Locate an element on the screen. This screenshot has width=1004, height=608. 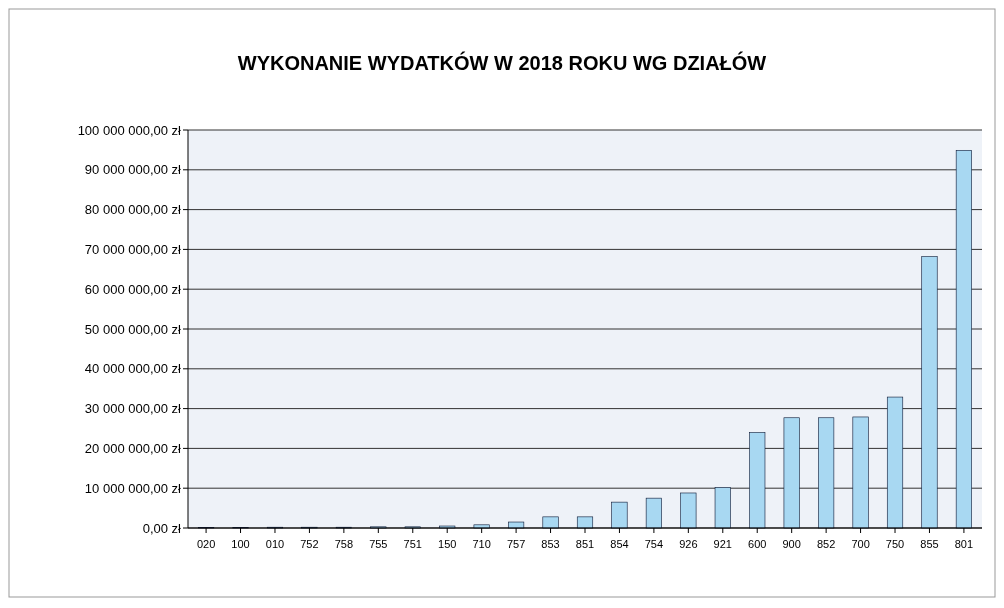
x-tick-label: 854 is located at coordinates (619, 544).